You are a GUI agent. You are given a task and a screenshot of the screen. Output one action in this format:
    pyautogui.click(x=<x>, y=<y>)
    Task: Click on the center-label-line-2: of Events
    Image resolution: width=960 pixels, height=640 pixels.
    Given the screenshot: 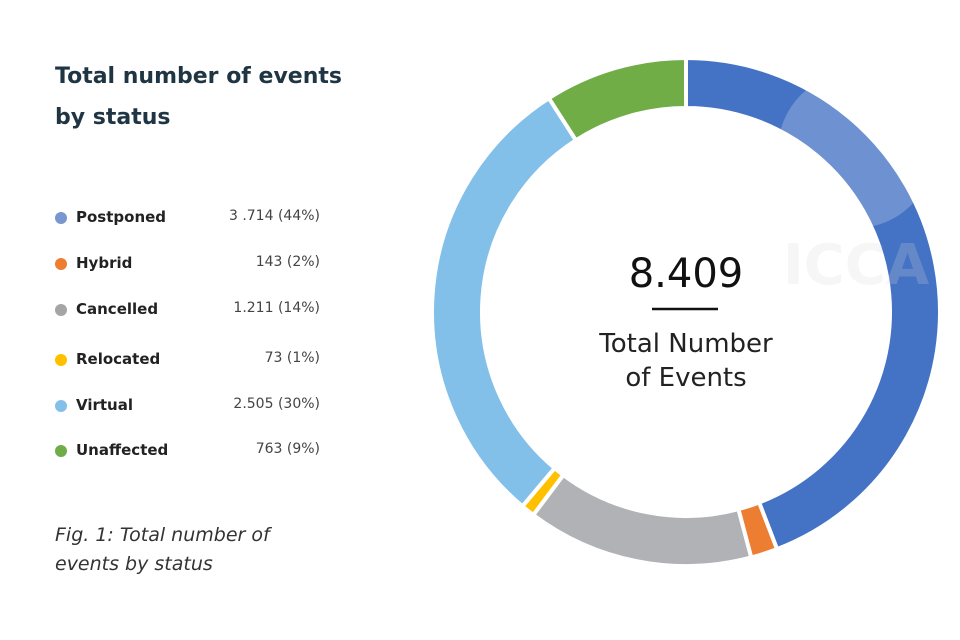 What is the action you would take?
    pyautogui.click(x=685, y=378)
    